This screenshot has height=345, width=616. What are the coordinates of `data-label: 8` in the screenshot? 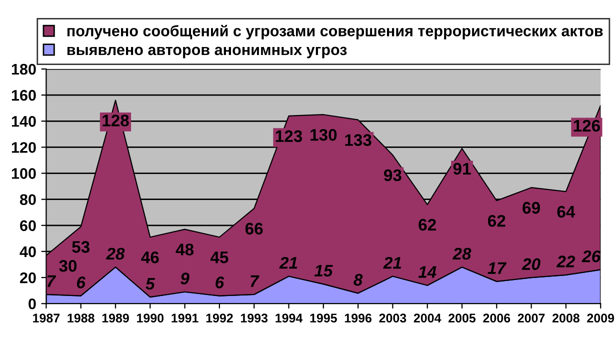 It's located at (358, 280).